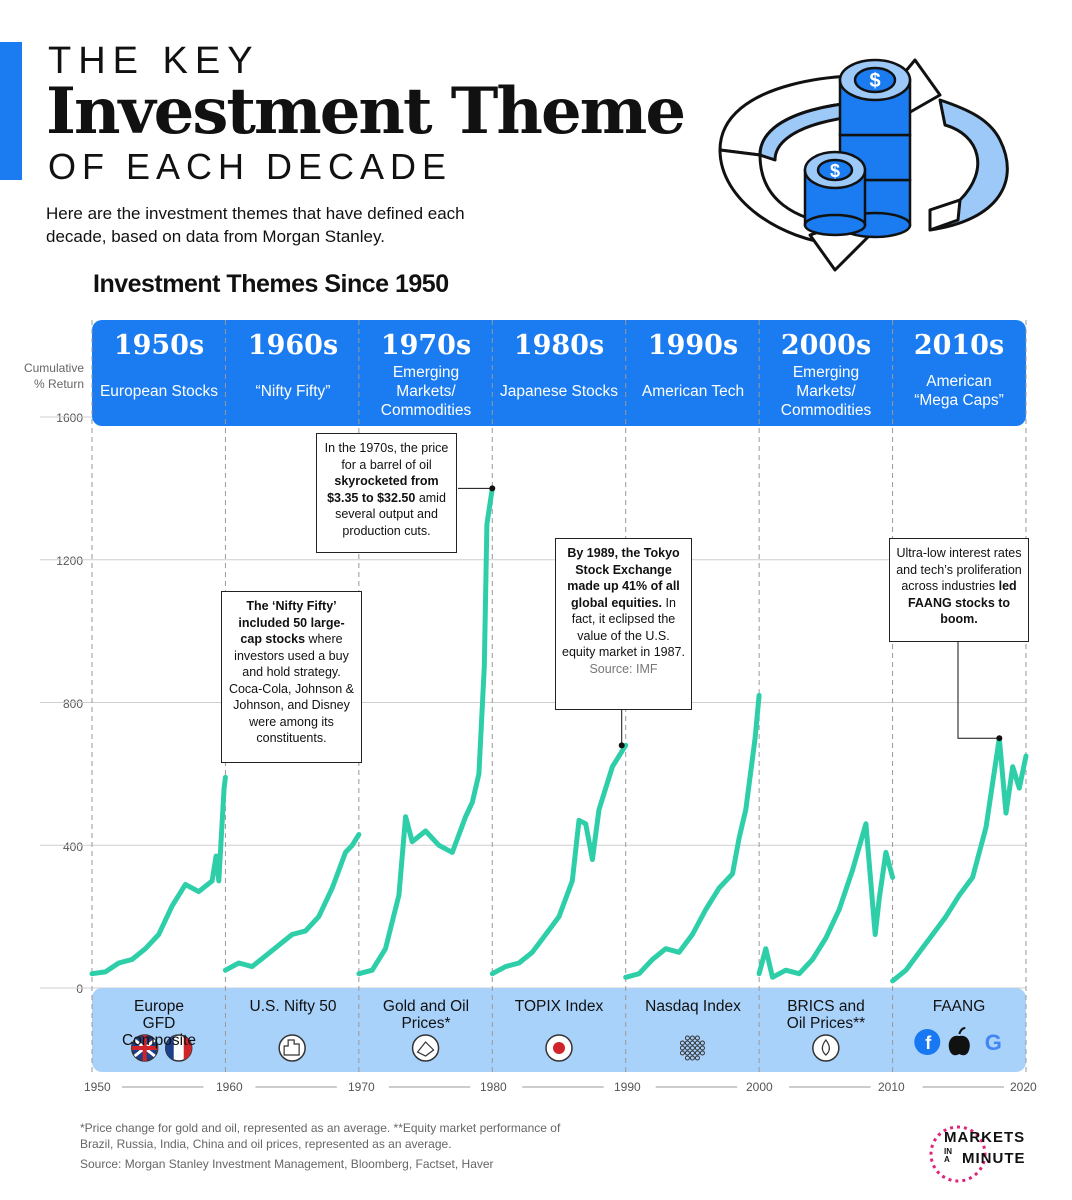 The height and width of the screenshot is (1200, 1072). I want to click on logo-text: IN A, so click(948, 1155).